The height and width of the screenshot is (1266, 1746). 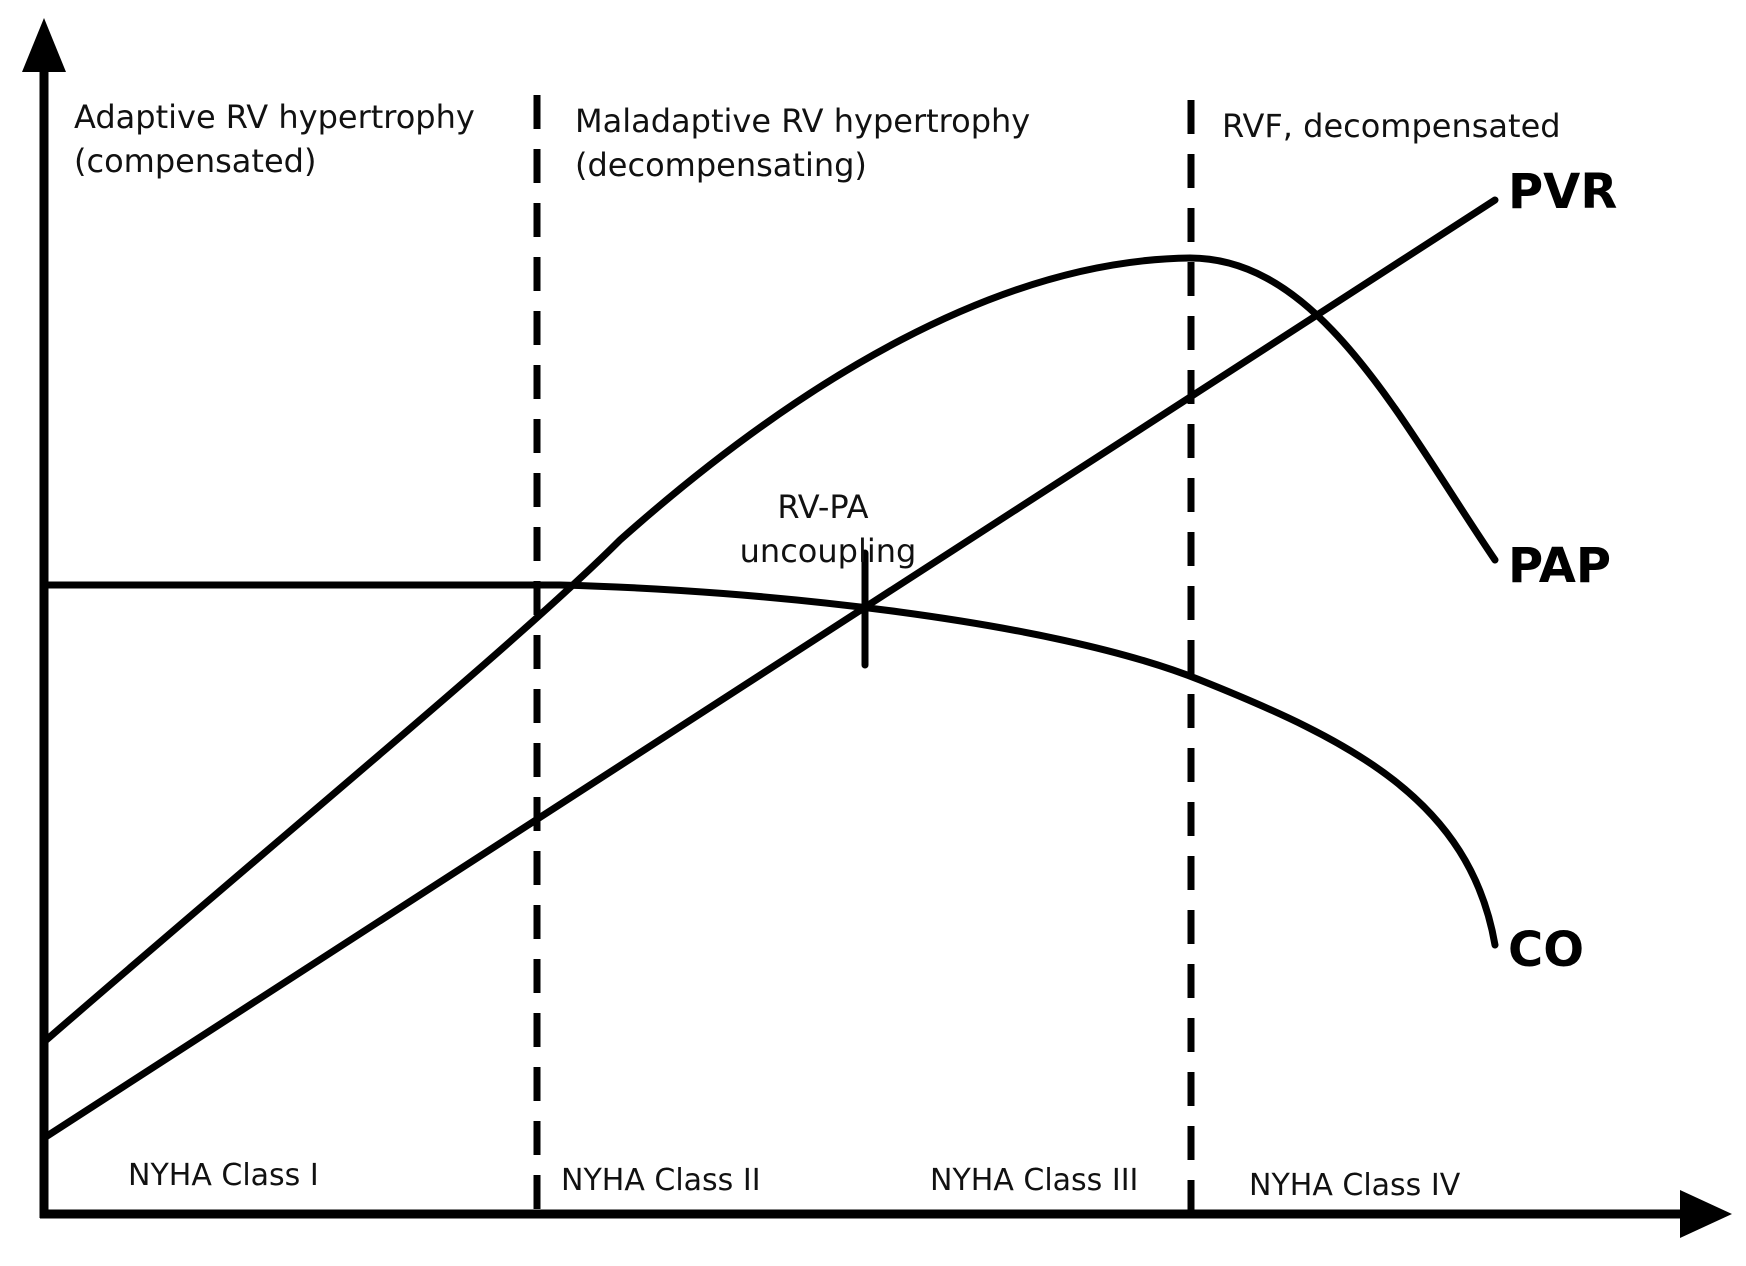 What do you see at coordinates (1559, 566) in the screenshot?
I see `pap-label: PAP` at bounding box center [1559, 566].